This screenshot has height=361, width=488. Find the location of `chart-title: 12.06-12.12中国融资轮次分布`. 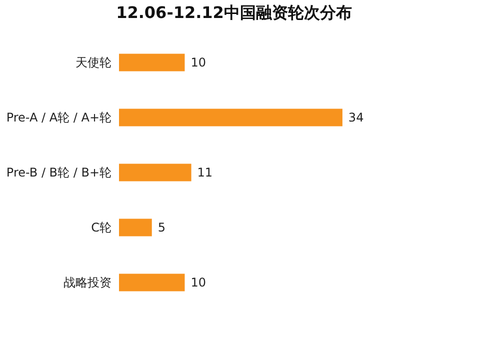

chart-title: 12.06-12.12中国融资轮次分布 is located at coordinates (234, 12).